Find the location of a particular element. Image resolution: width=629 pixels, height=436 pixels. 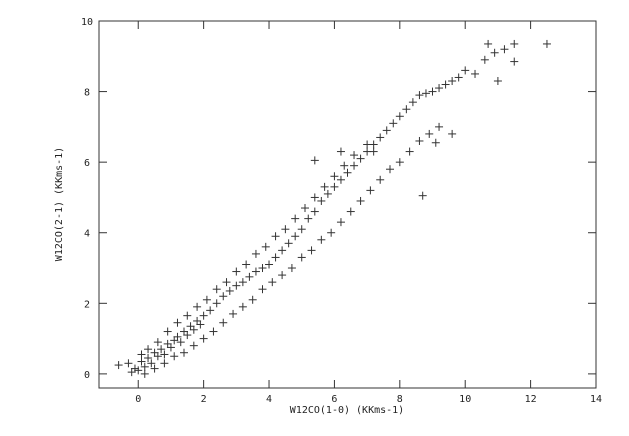

x-tick-label: 12 is located at coordinates (531, 399).